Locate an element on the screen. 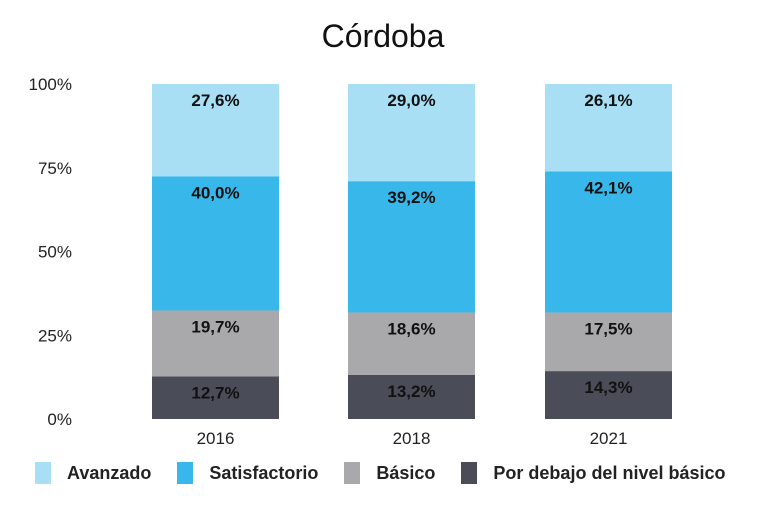 Image resolution: width=766 pixels, height=511 pixels. legend-label: Avanzado is located at coordinates (109, 472).